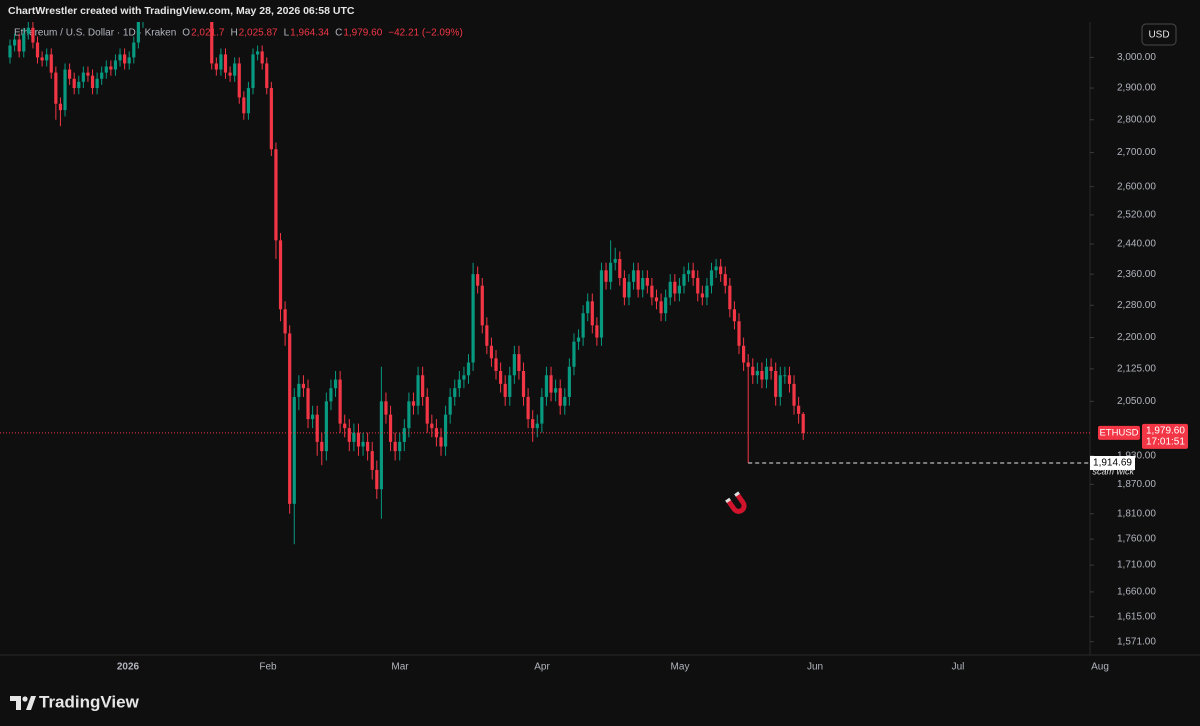 Image resolution: width=1200 pixels, height=726 pixels. What do you see at coordinates (600, 705) in the screenshot?
I see `footer` at bounding box center [600, 705].